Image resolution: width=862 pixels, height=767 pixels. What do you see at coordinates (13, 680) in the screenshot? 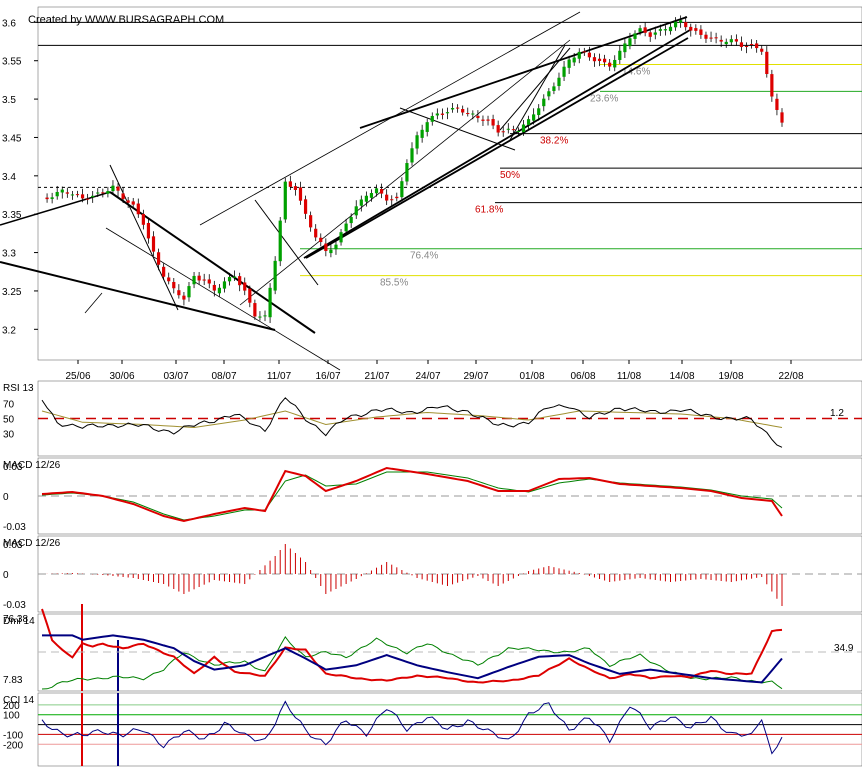
I see `indicator-y-tick-label: 7.83` at bounding box center [13, 680].